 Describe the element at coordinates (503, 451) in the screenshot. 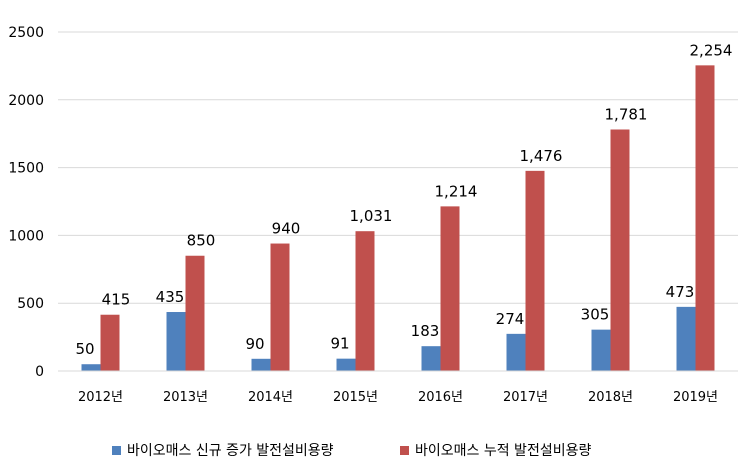

I see `legend-label-cumulative: 바이오매스 누적 발전설비용량` at that location.